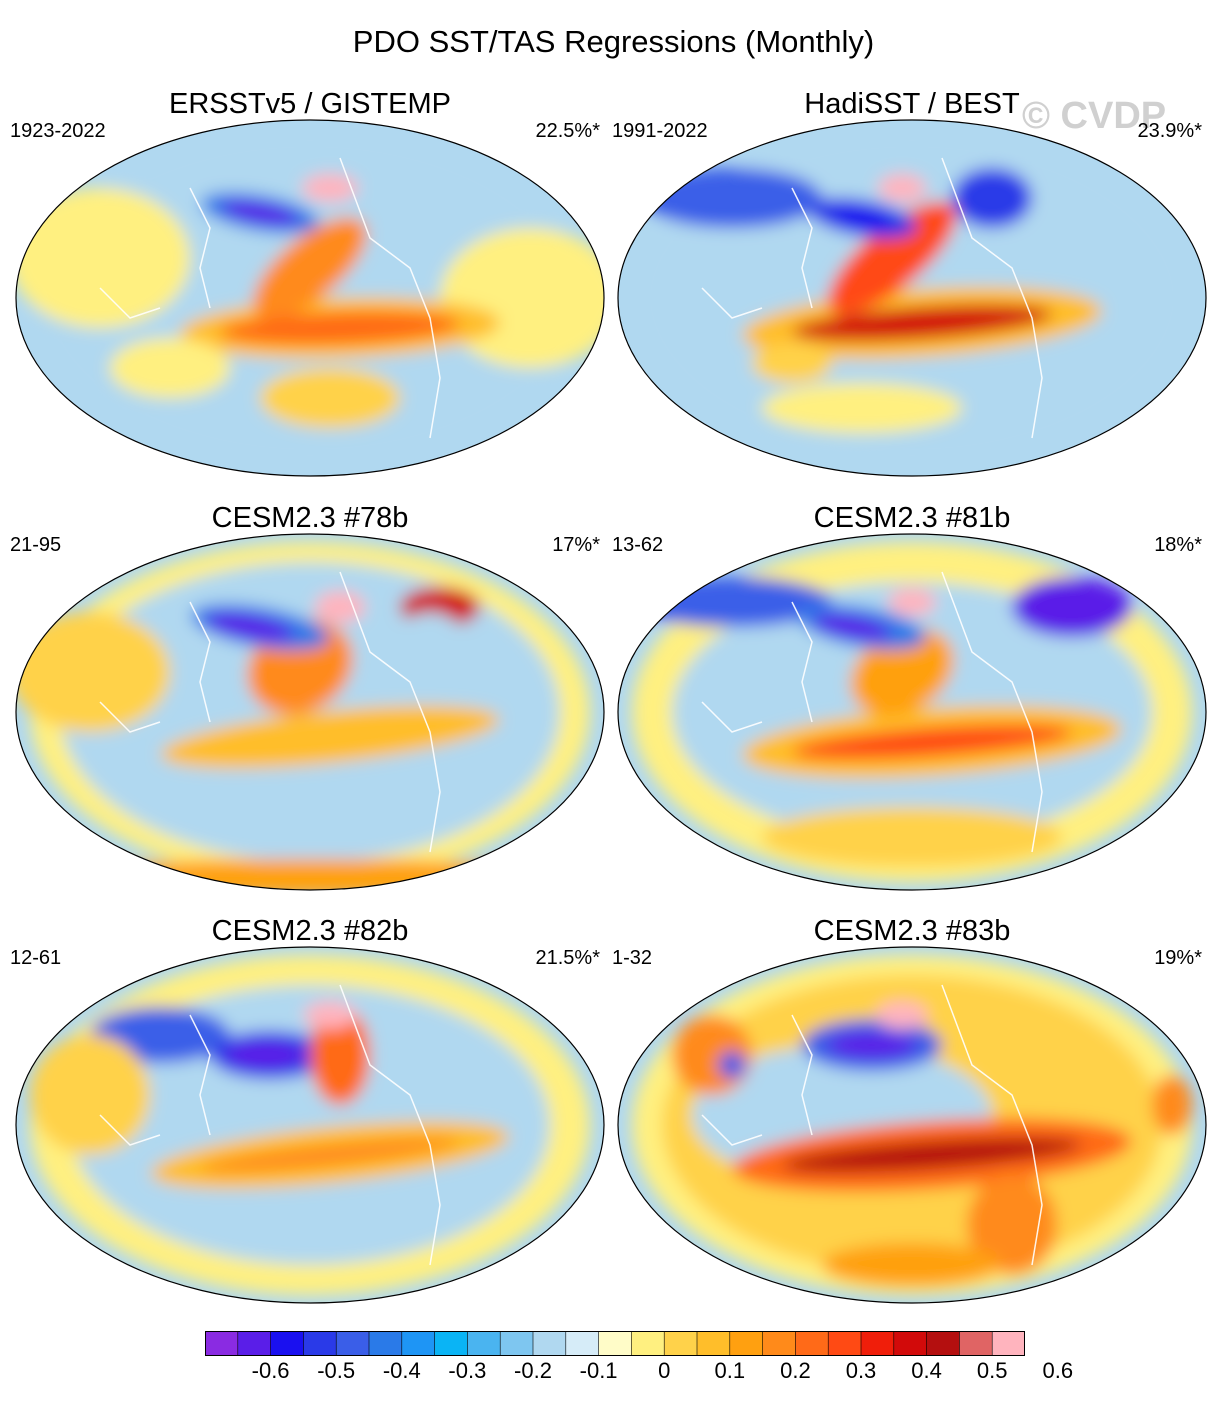  I want to click on colorbar-tick-label: 0.6, so click(1058, 1370).